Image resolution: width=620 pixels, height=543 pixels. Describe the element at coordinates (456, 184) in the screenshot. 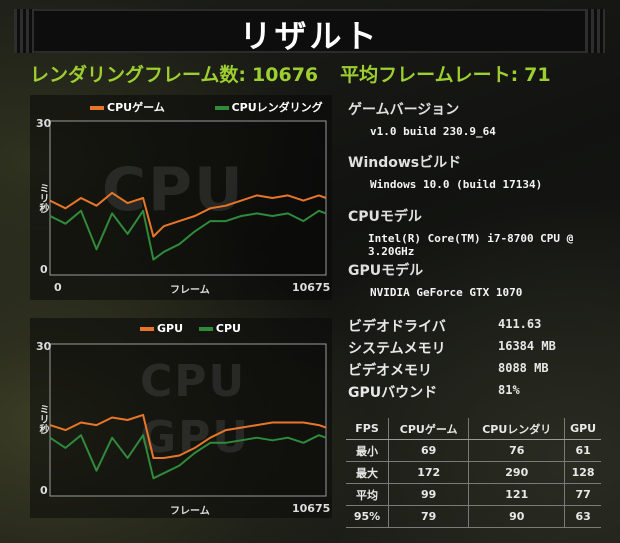

I see `windows-build-value: Windows 10.0 (build 17134)` at that location.